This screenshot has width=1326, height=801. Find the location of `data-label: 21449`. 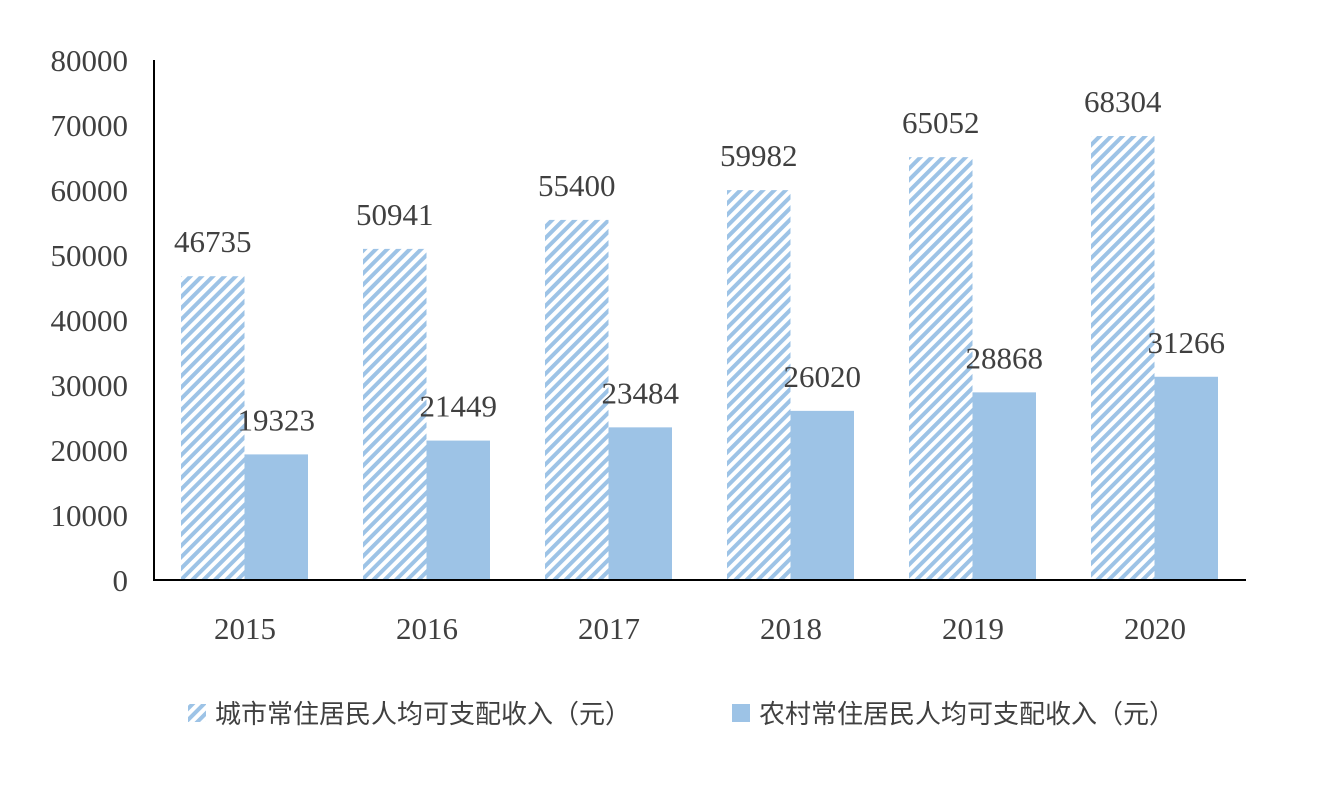

data-label: 21449 is located at coordinates (459, 406).